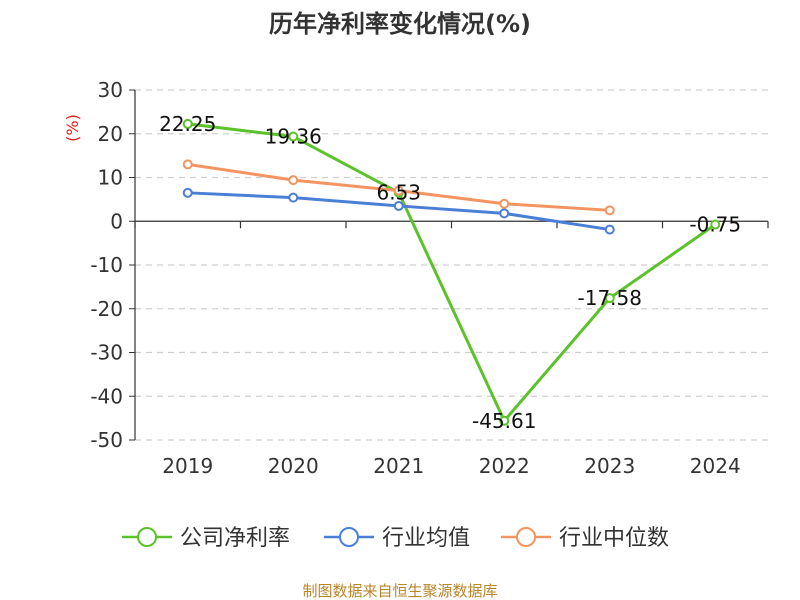 Image resolution: width=800 pixels, height=600 pixels. Describe the element at coordinates (398, 466) in the screenshot. I see `x-tick-label: 2021` at that location.